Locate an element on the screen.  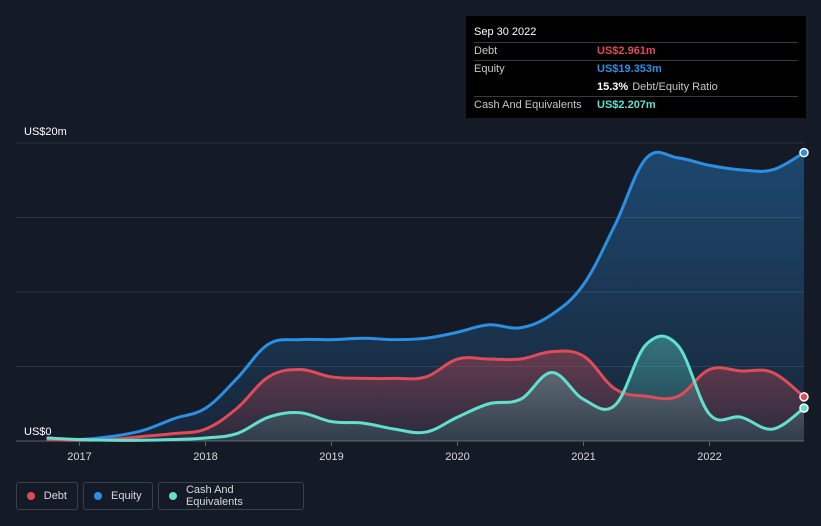
x-tick-label: 2018 is located at coordinates (205, 457).